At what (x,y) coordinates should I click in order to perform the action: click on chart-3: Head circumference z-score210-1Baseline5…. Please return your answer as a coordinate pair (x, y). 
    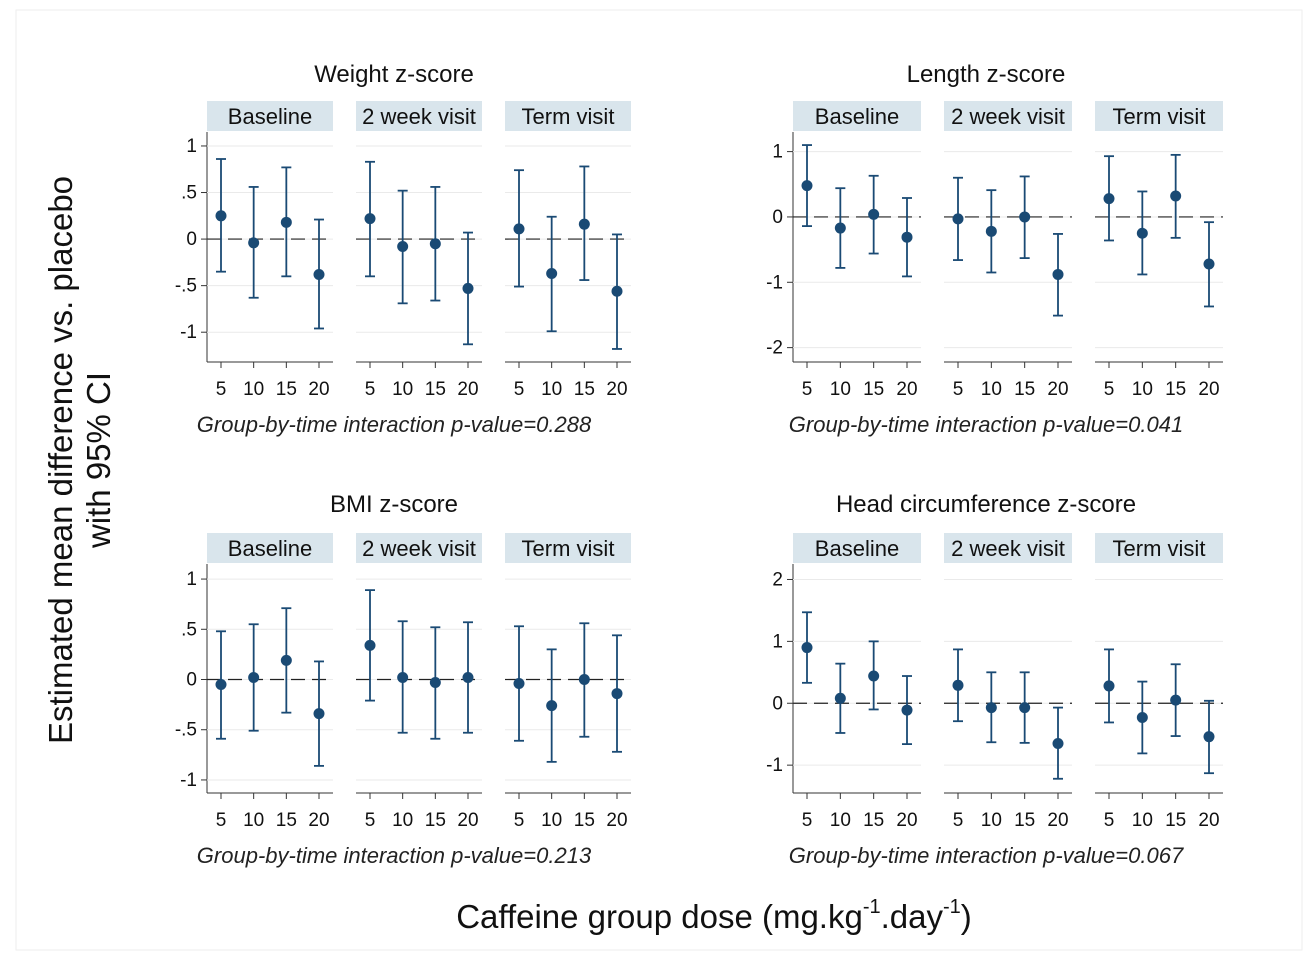
    Looking at the image, I should click on (994, 679).